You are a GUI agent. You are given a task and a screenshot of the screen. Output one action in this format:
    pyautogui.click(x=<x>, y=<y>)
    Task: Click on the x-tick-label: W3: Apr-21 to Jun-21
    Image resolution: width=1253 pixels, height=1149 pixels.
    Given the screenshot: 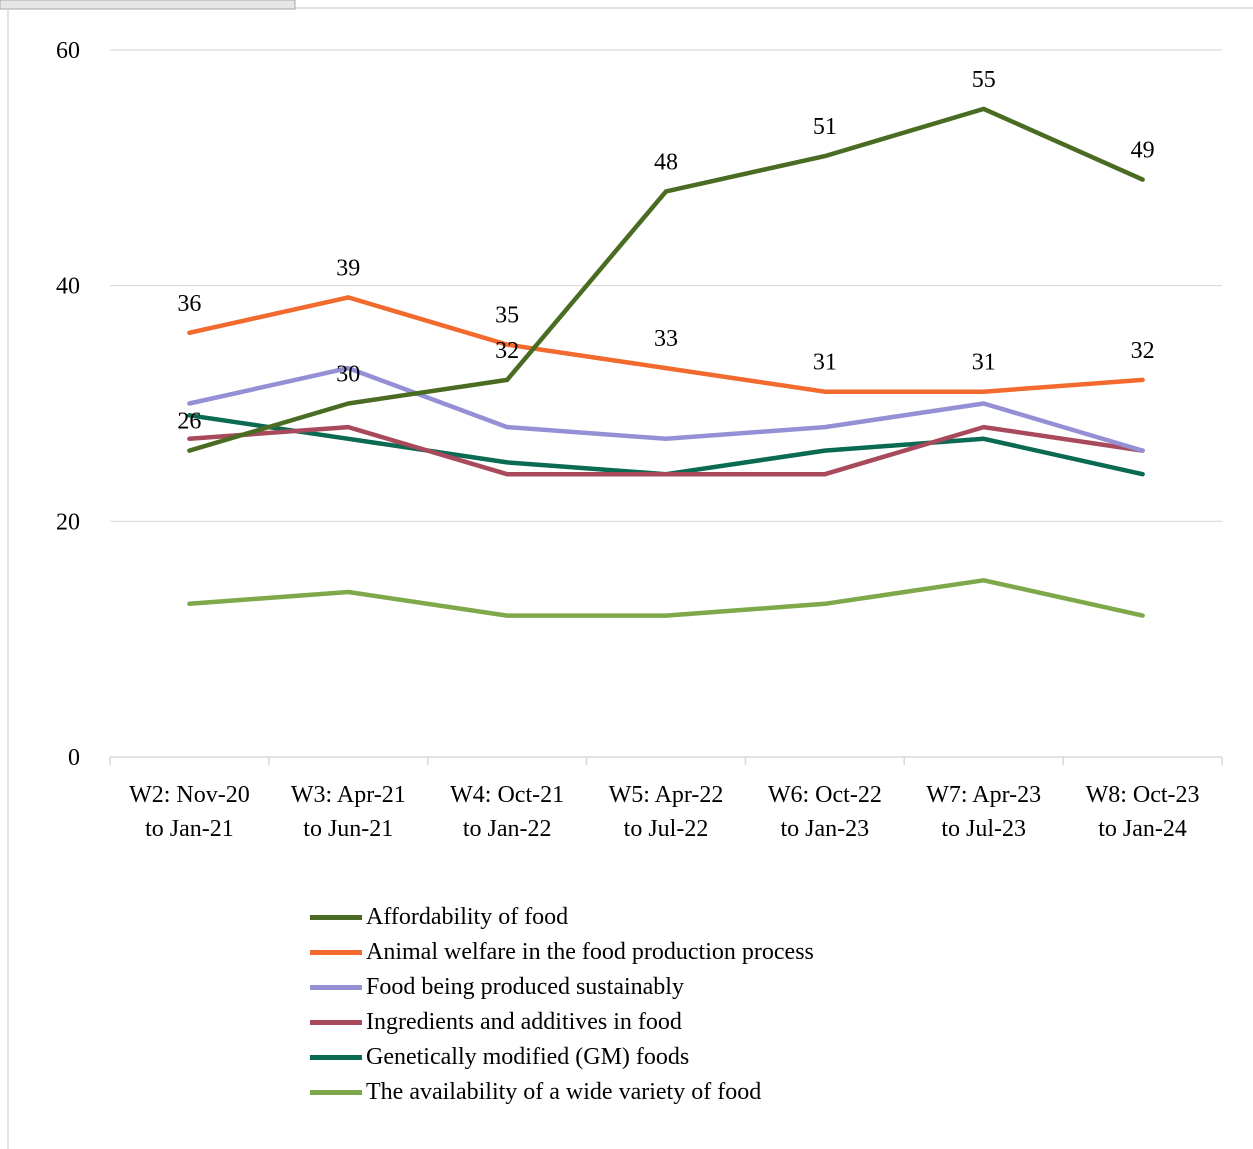 What is the action you would take?
    pyautogui.click(x=348, y=812)
    